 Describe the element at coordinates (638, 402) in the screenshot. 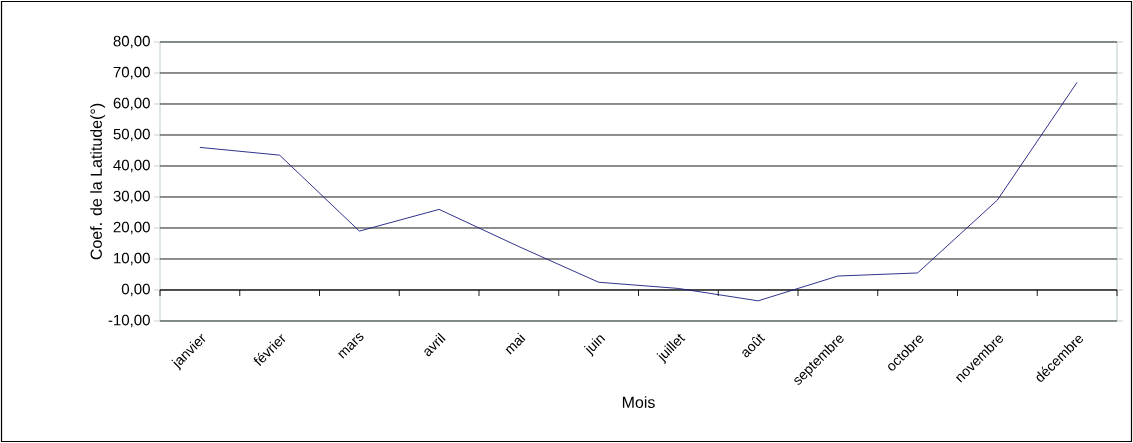

I see `x-axis-title: Mois` at that location.